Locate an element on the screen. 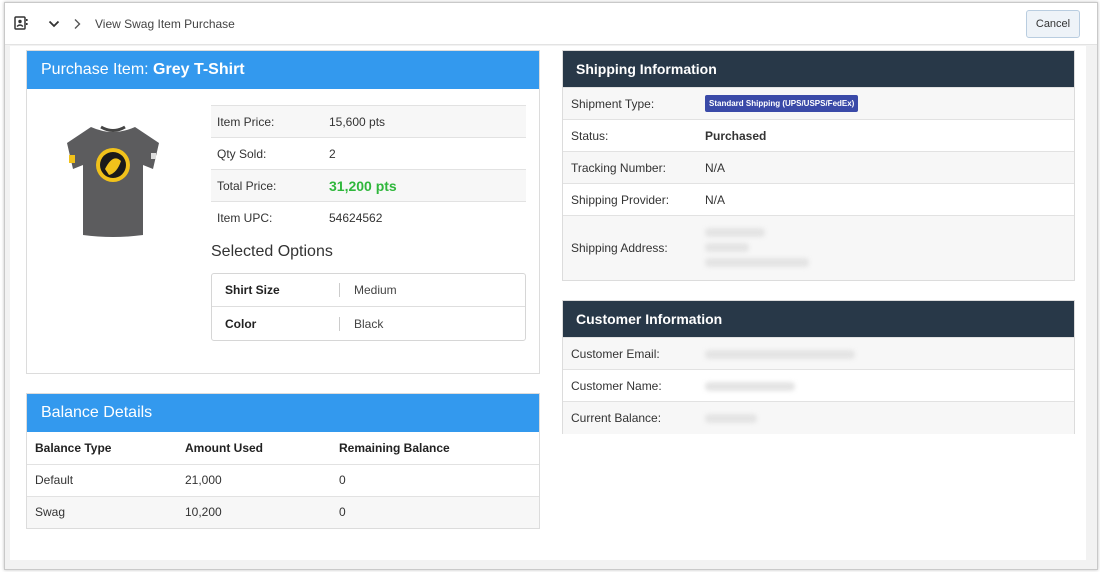 The height and width of the screenshot is (572, 1100). shipment-type-badge: Standard Shipping (UPS/USPS/FedEx) is located at coordinates (782, 103).